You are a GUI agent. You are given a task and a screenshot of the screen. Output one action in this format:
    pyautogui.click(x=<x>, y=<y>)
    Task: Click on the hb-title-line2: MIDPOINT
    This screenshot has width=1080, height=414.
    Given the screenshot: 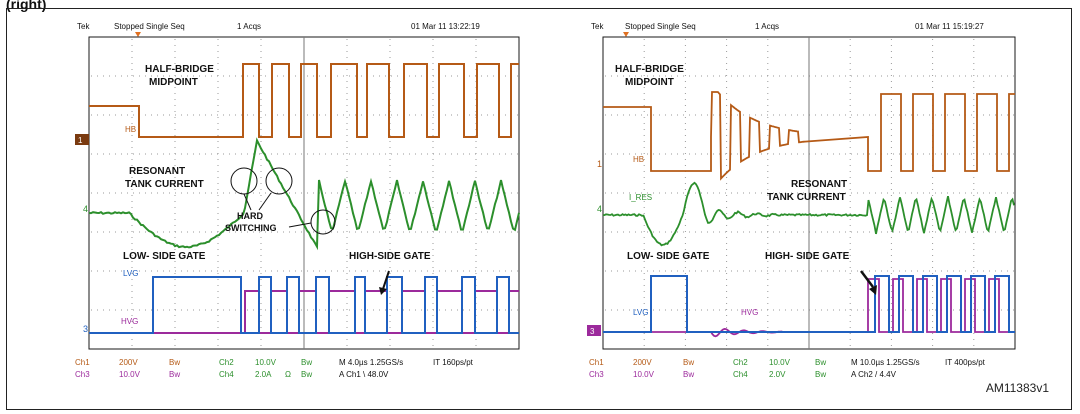 What is the action you would take?
    pyautogui.click(x=173, y=82)
    